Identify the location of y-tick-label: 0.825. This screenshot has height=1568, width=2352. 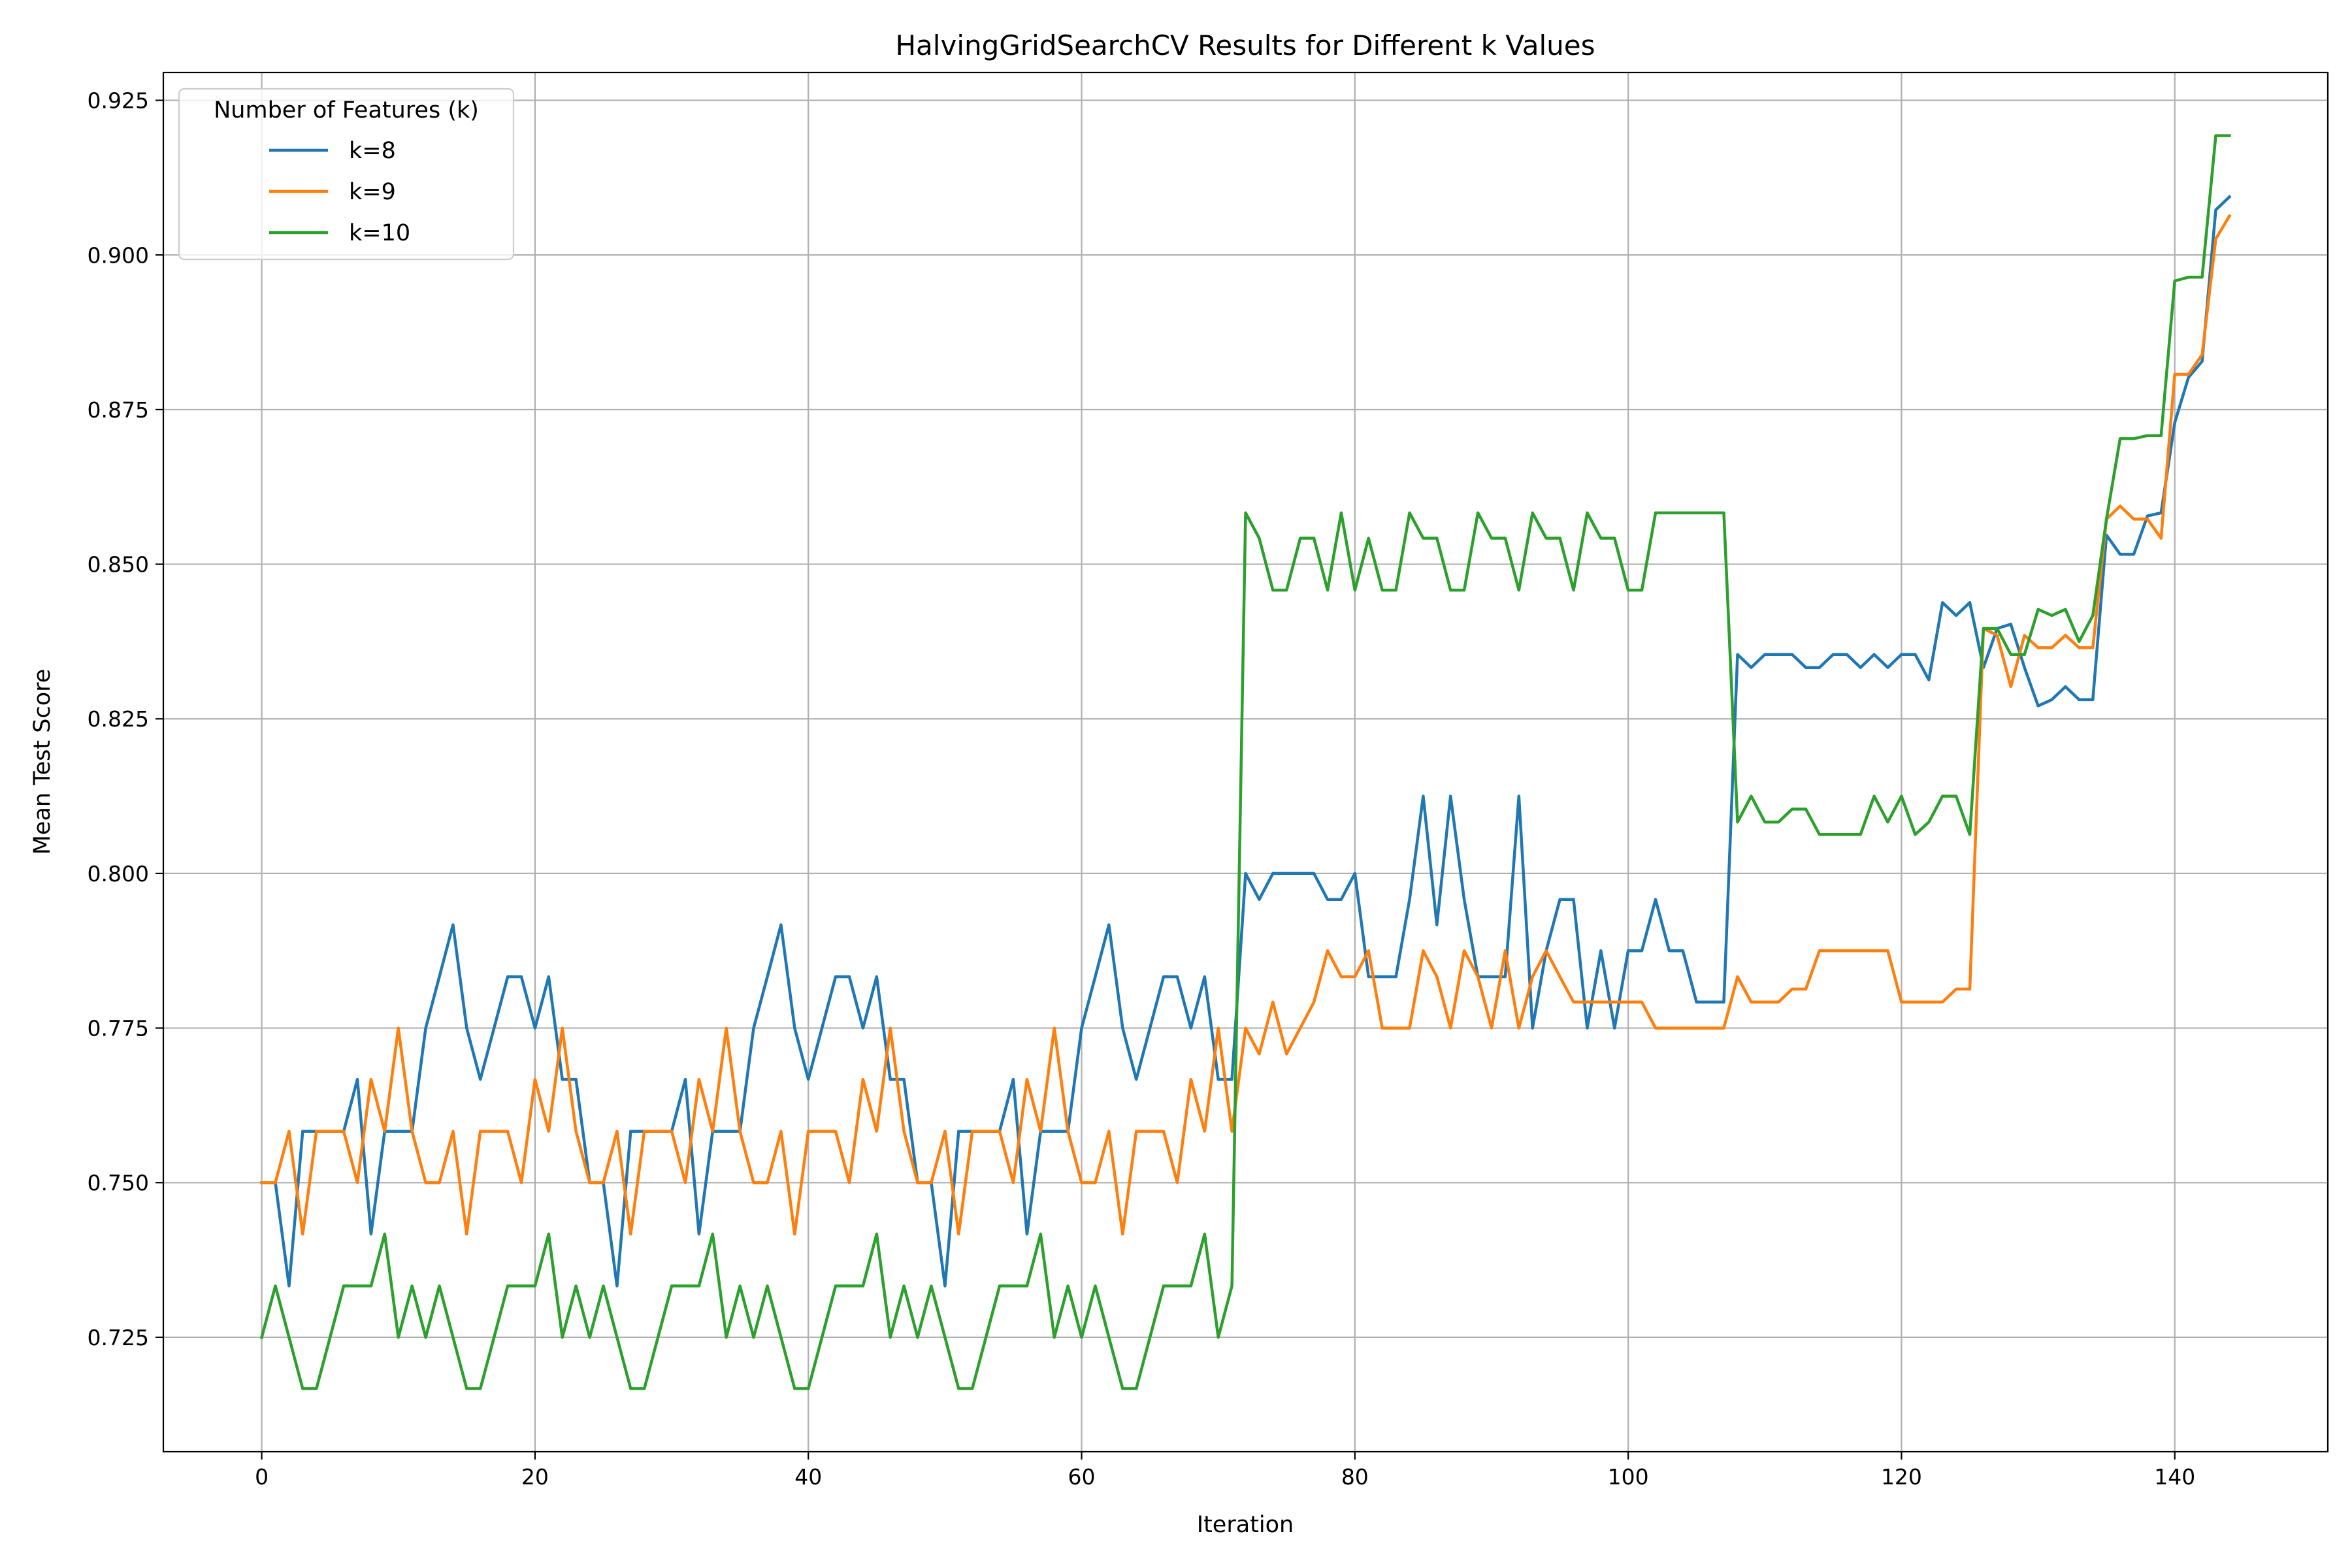
(118, 719).